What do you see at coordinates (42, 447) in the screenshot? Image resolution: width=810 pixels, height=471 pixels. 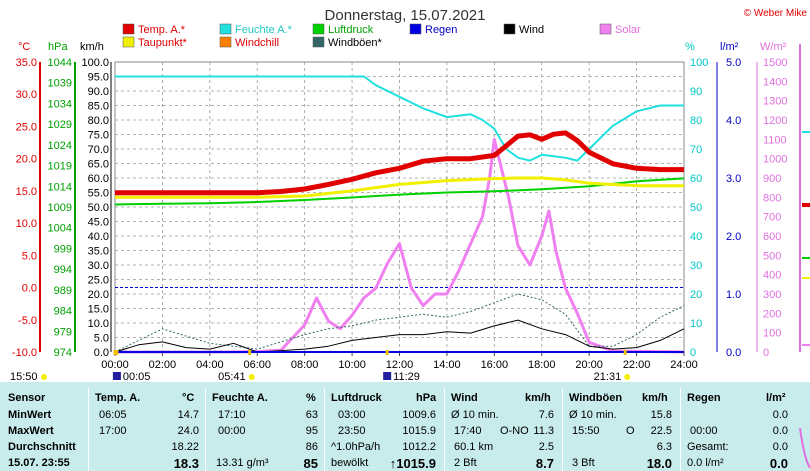 I see `row-label-avg: Durchschnitt` at bounding box center [42, 447].